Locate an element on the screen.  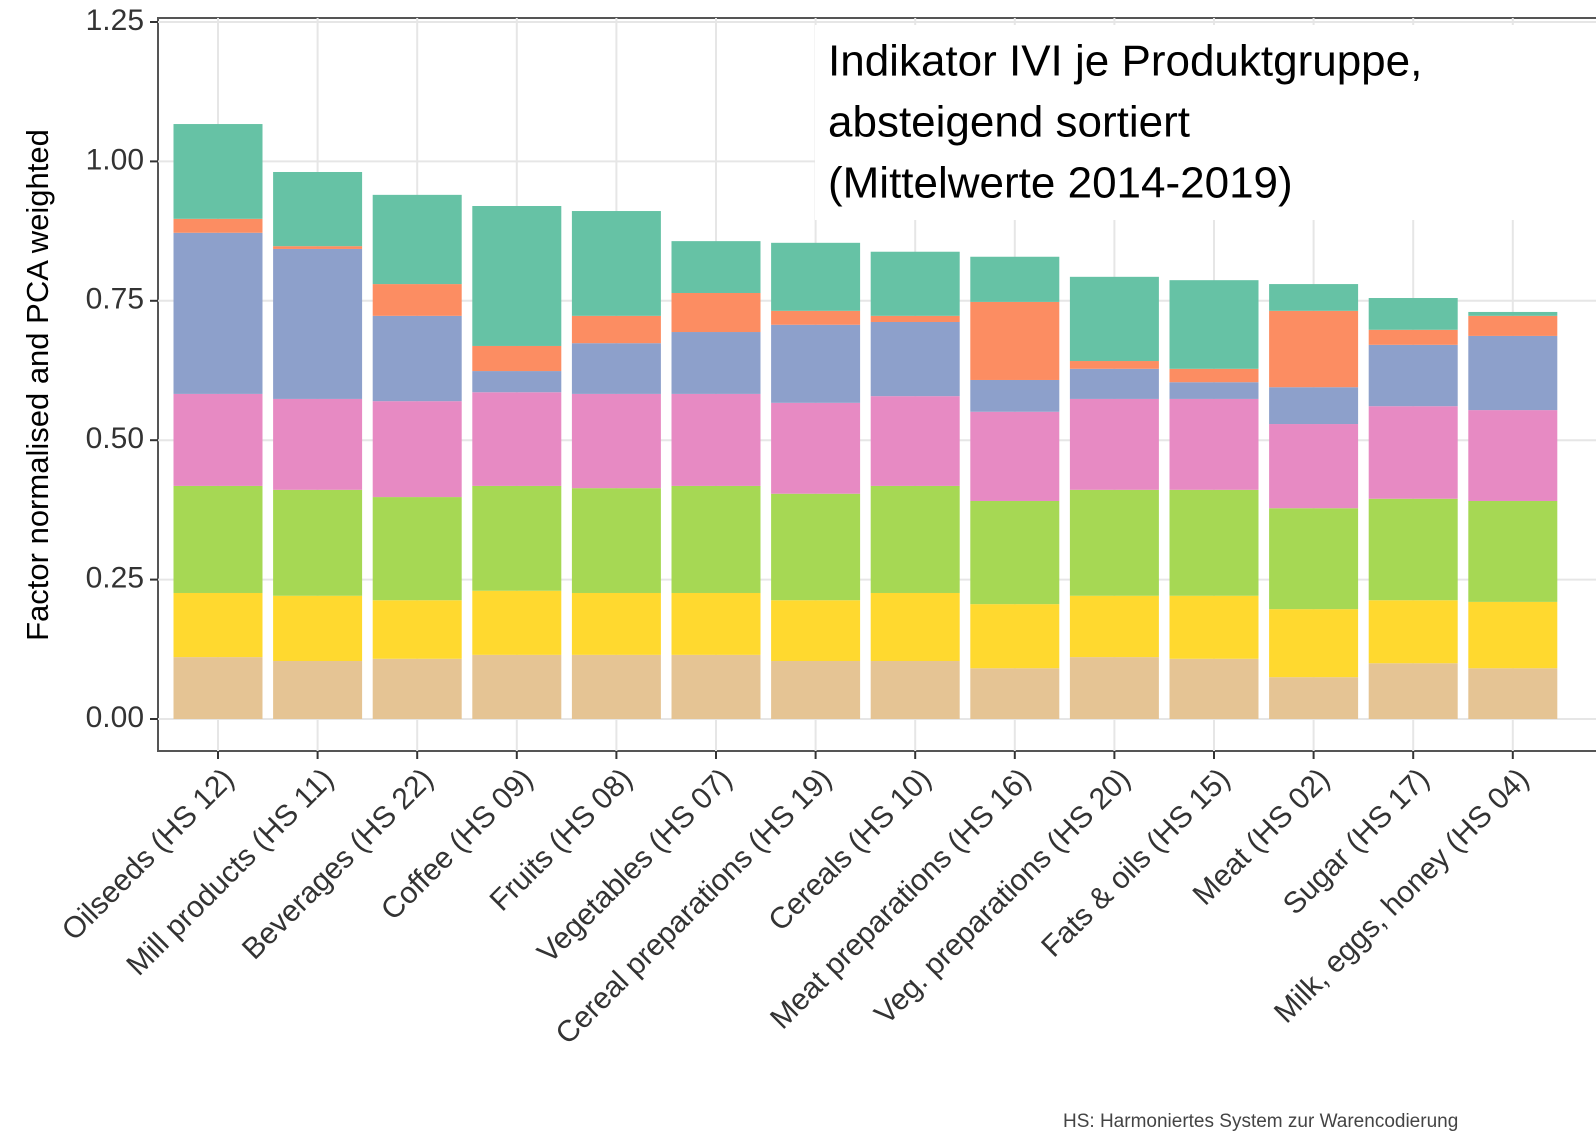
x-tick-label: Oilseeds (HS 12) is located at coordinates (148, 854).